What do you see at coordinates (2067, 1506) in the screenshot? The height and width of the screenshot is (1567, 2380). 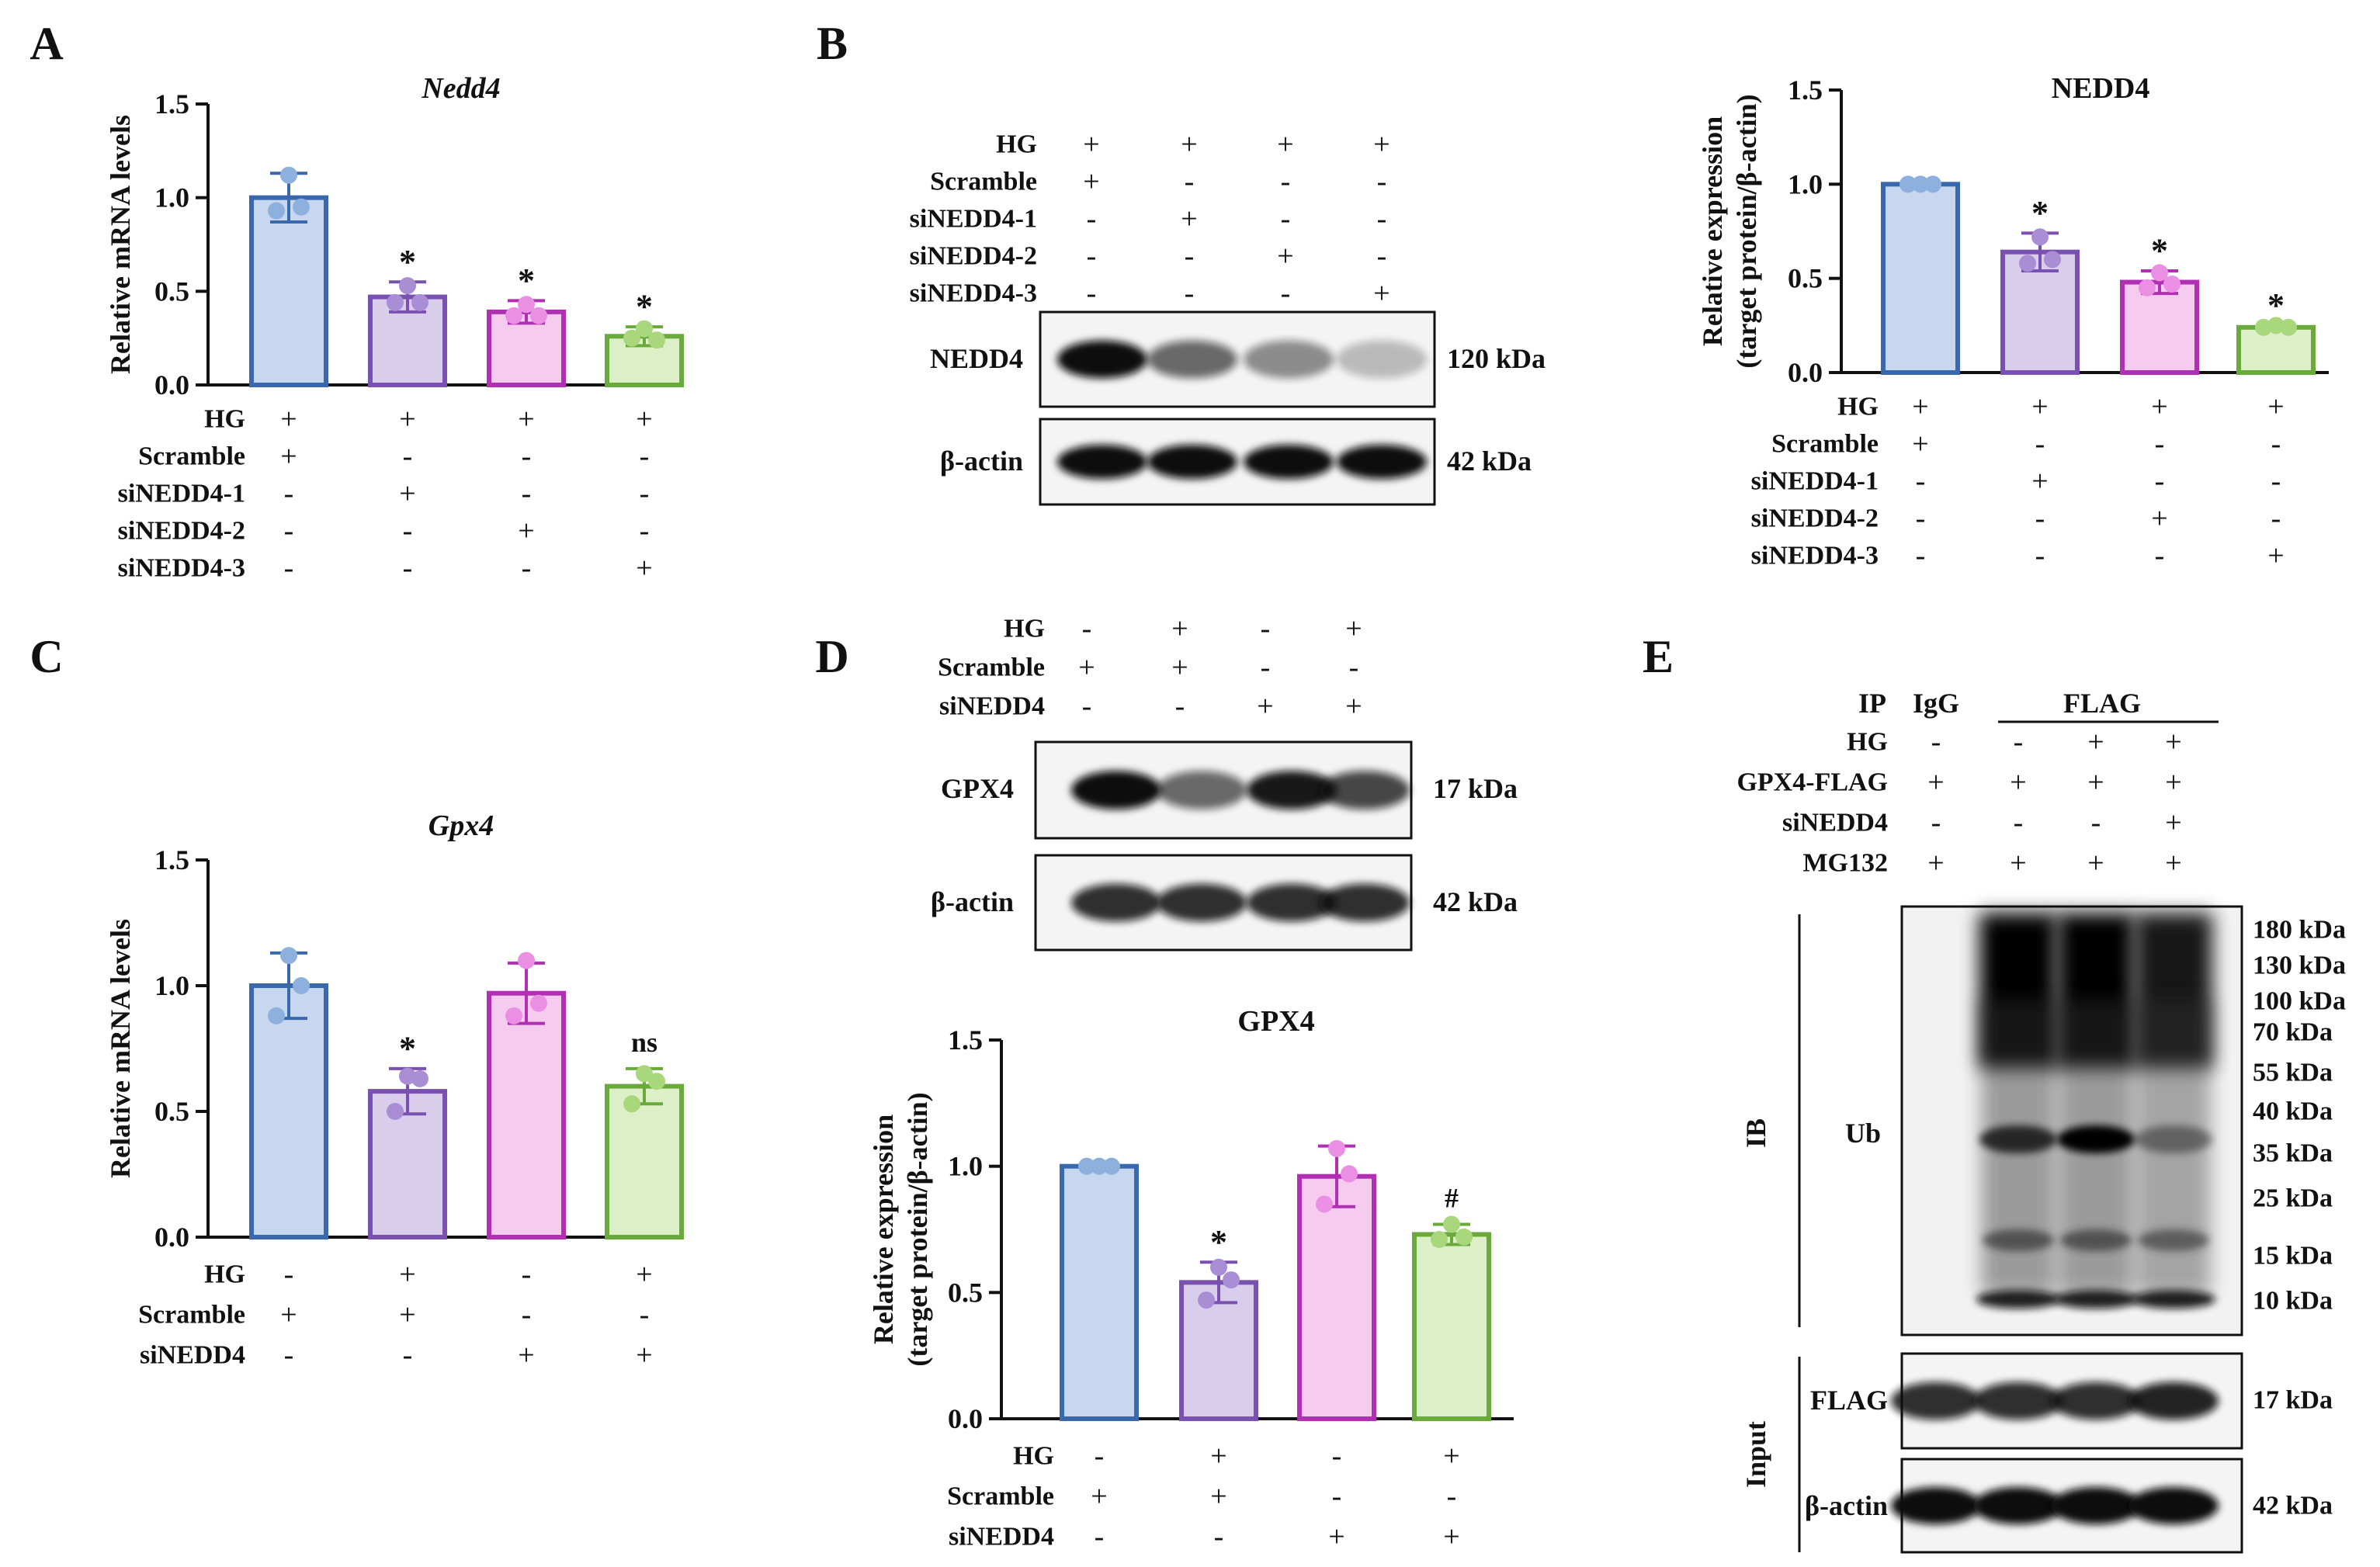 I see `blot-input-bactin` at bounding box center [2067, 1506].